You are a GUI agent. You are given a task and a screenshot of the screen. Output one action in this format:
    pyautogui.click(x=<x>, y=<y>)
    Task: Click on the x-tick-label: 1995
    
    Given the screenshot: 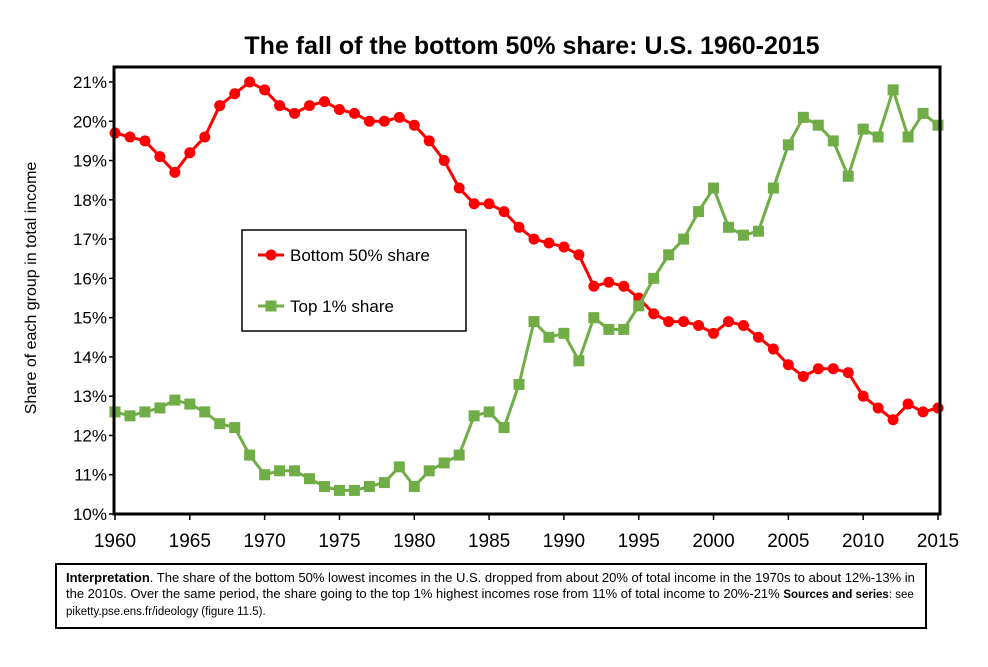 What is the action you would take?
    pyautogui.click(x=639, y=541)
    